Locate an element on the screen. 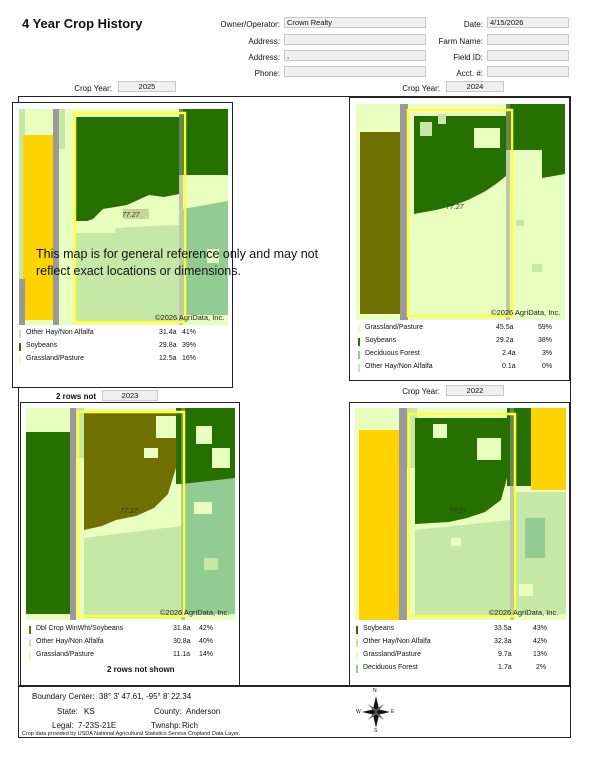 Image resolution: width=593 pixels, height=768 pixels. county-value: Anderson is located at coordinates (203, 711).